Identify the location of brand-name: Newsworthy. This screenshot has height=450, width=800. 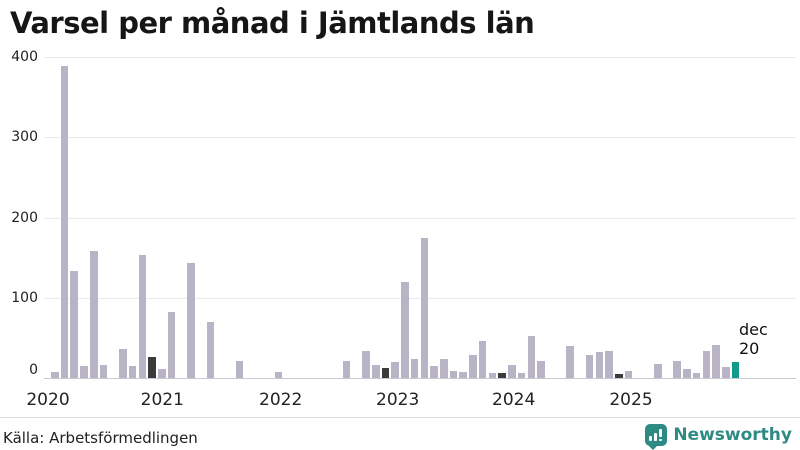
(732, 435).